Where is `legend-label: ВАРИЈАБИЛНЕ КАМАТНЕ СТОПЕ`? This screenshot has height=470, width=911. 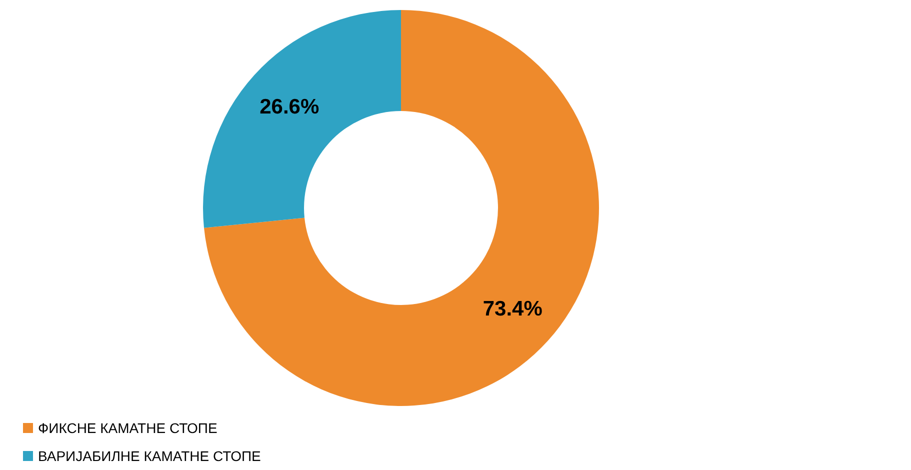
legend-label: ВАРИЈАБИЛНЕ КАМАТНЕ СТОПЕ is located at coordinates (149, 456).